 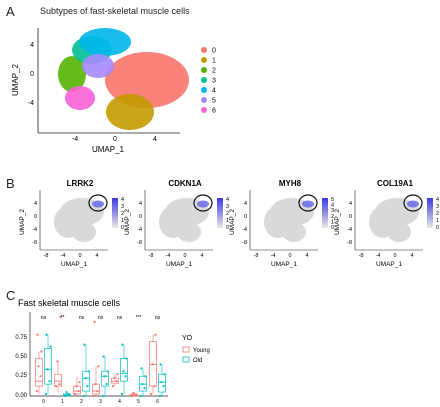 What do you see at coordinates (32, 45) in the screenshot?
I see `panel-a-ytick: 4` at bounding box center [32, 45].